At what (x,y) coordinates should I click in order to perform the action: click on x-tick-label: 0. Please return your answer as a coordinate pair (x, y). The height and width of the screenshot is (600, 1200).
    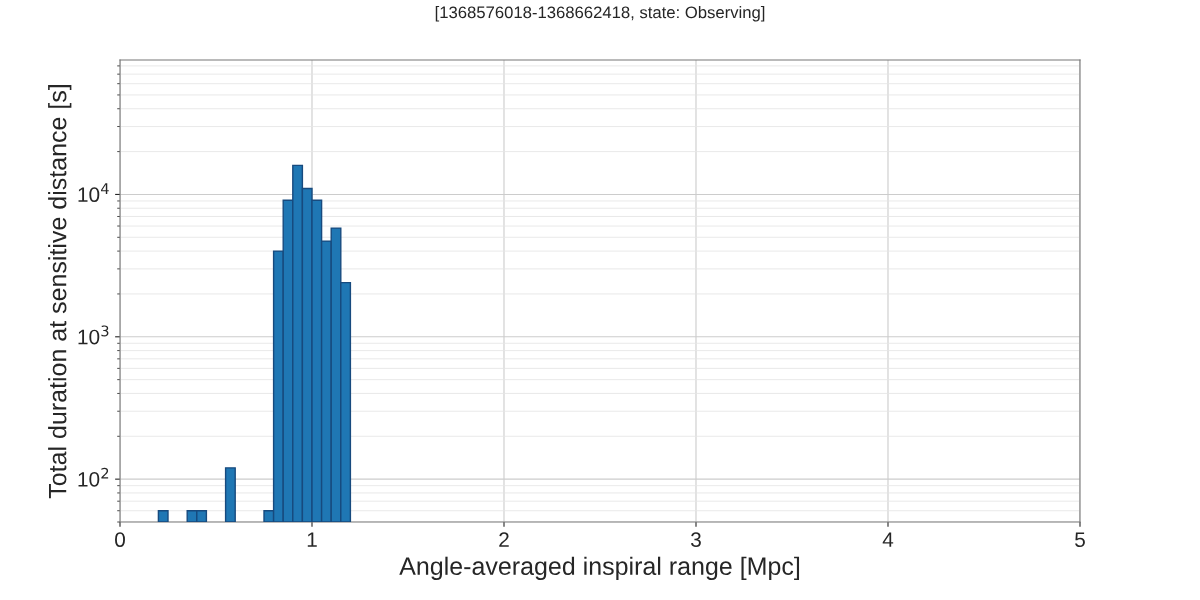
    Looking at the image, I should click on (120, 540).